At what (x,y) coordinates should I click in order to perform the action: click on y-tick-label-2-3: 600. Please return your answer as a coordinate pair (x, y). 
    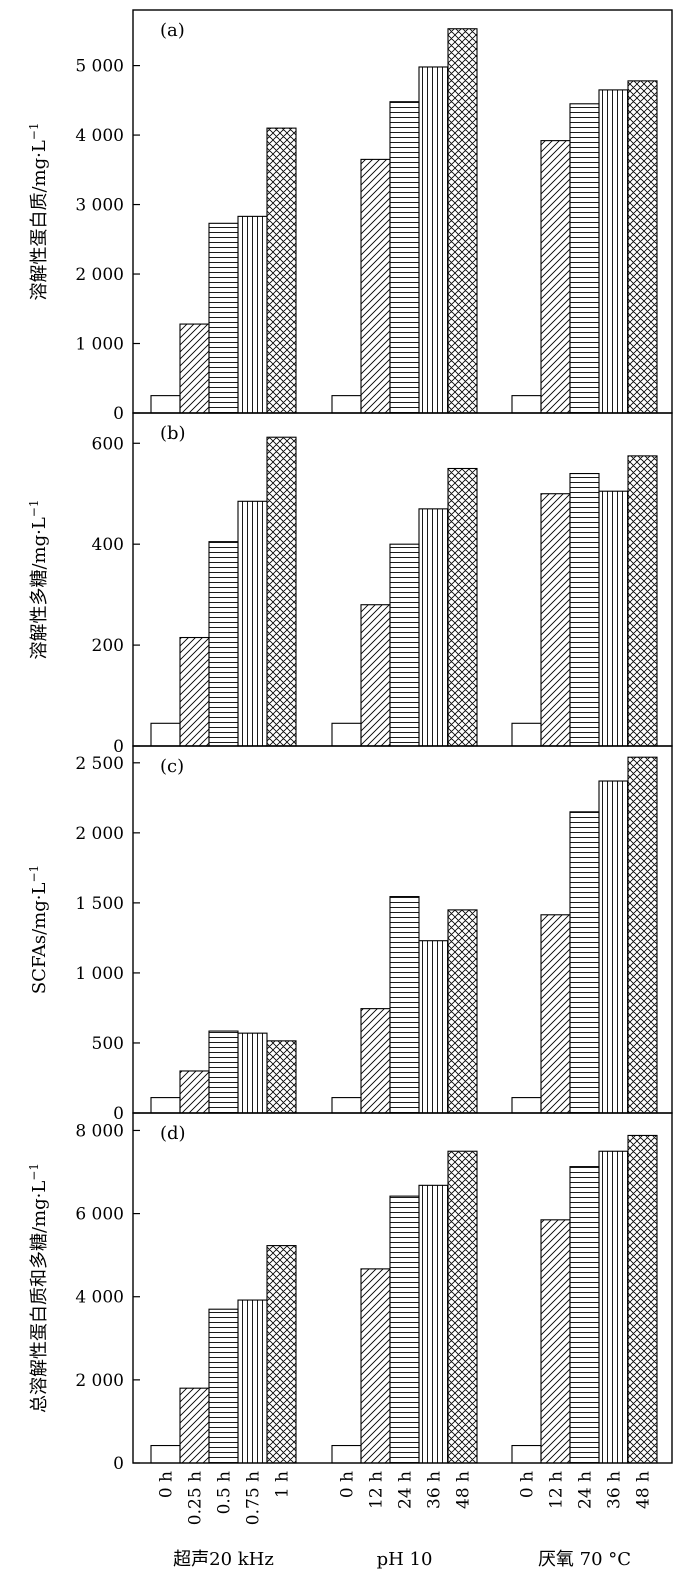
    Looking at the image, I should click on (108, 444).